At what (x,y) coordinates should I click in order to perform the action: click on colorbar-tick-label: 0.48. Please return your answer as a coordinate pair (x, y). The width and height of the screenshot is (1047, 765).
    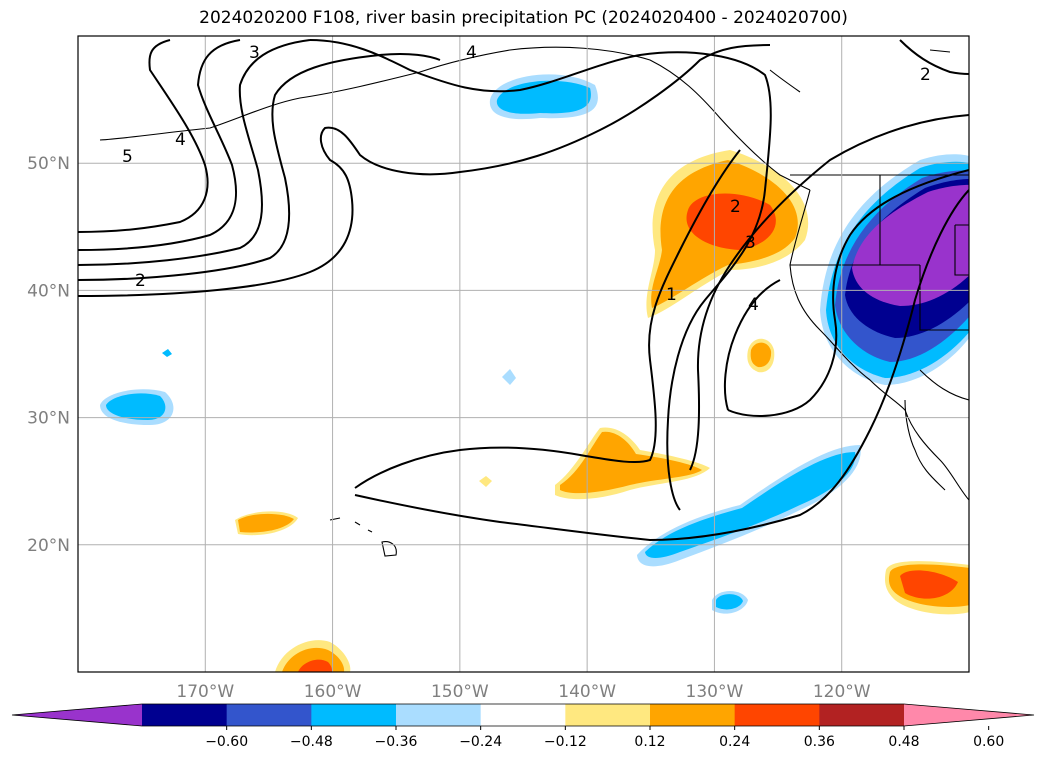
    Looking at the image, I should click on (903, 742).